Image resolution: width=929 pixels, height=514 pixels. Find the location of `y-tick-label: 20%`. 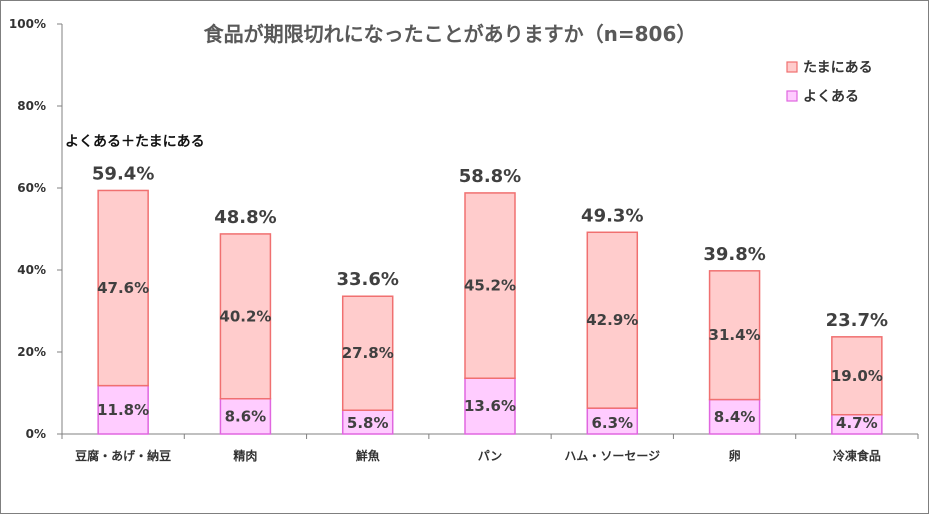

y-tick-label: 20% is located at coordinates (31, 352).